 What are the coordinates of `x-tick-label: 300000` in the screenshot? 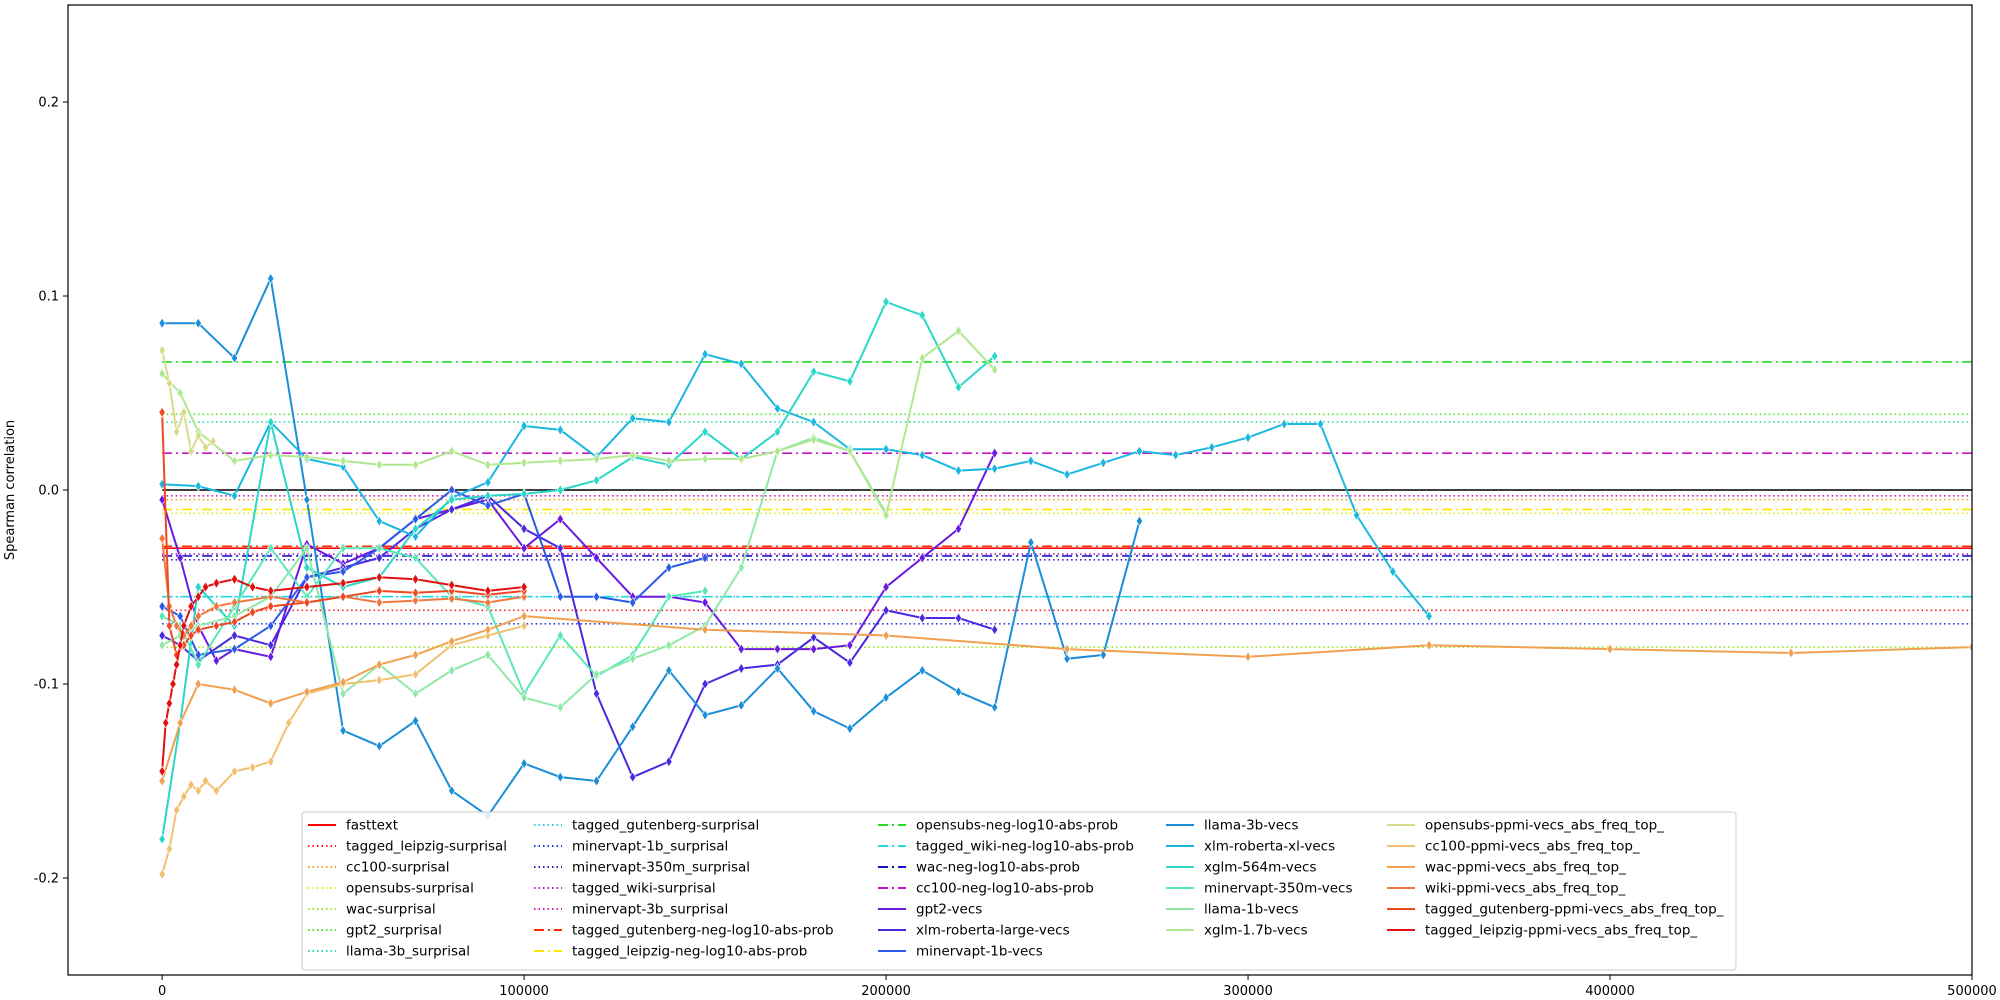 It's located at (1248, 991).